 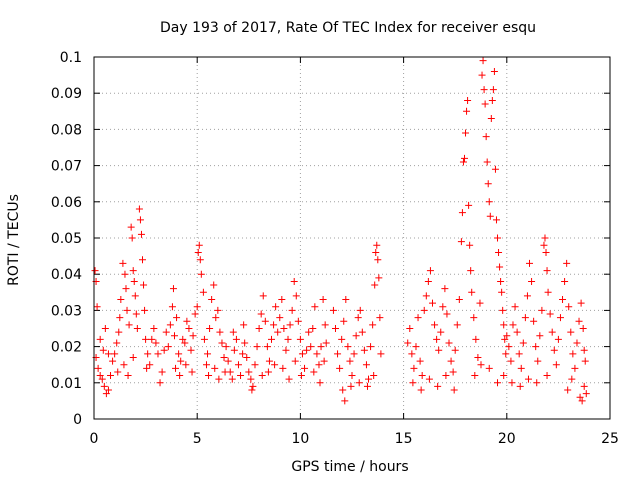 What do you see at coordinates (404, 439) in the screenshot?
I see `x-tick-label: 15` at bounding box center [404, 439].